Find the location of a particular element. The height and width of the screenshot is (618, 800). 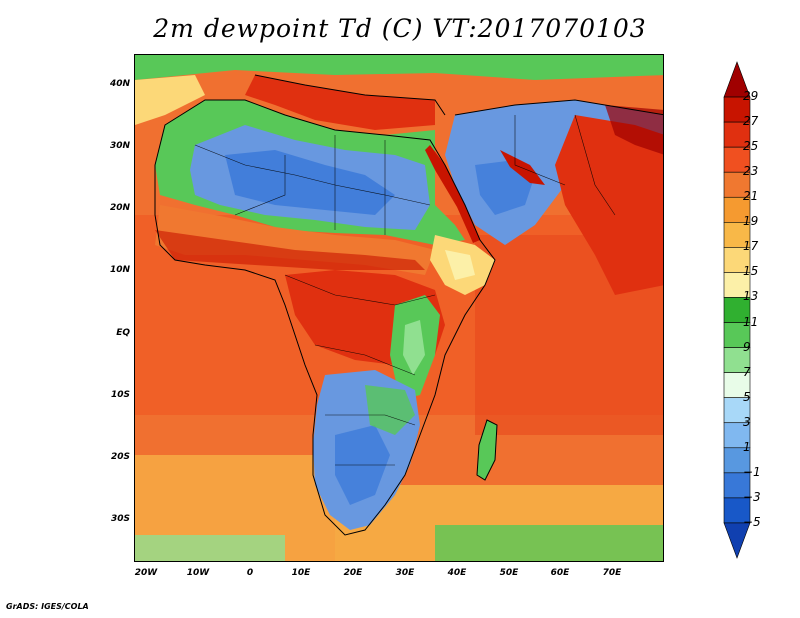

lat-label: 10N is located at coordinates (119, 270).